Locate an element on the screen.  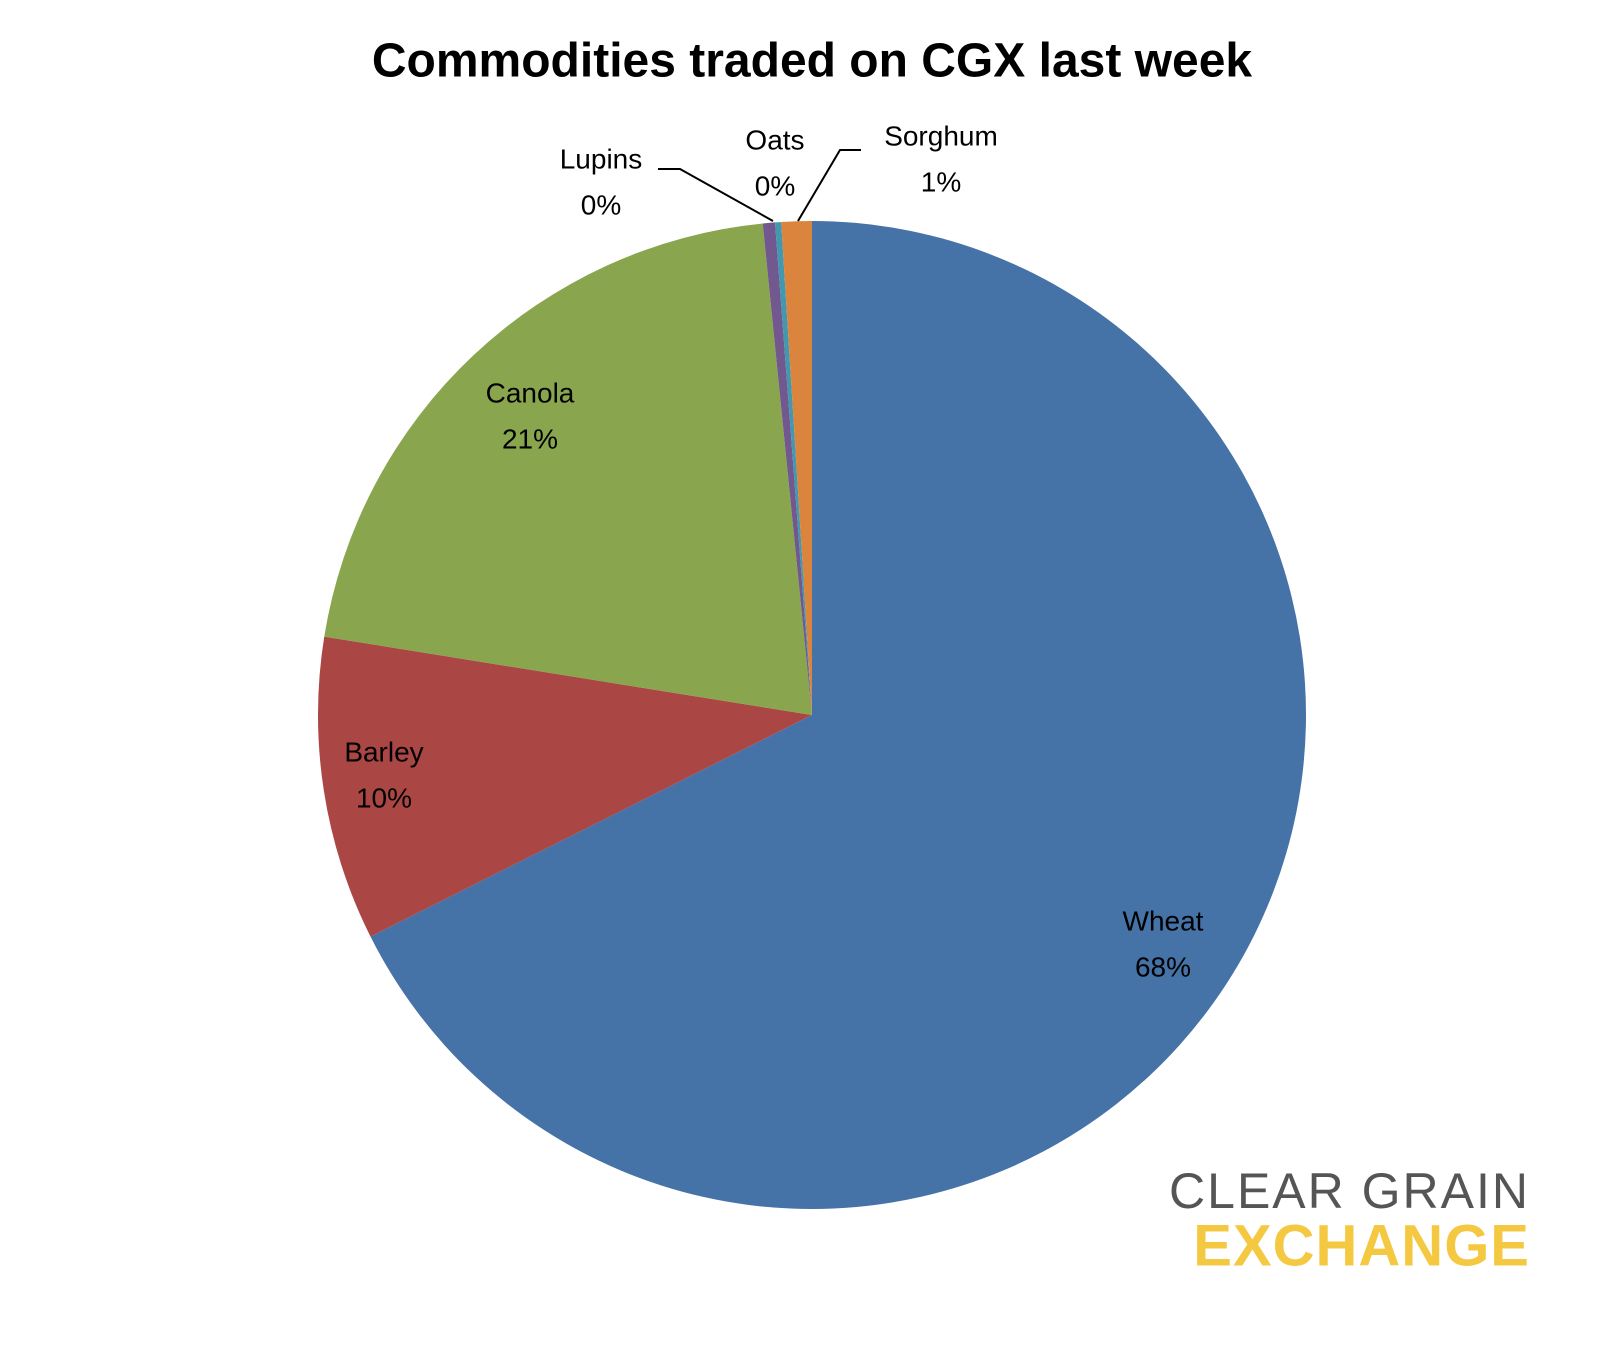
slice-label: Oats is located at coordinates (774, 139).